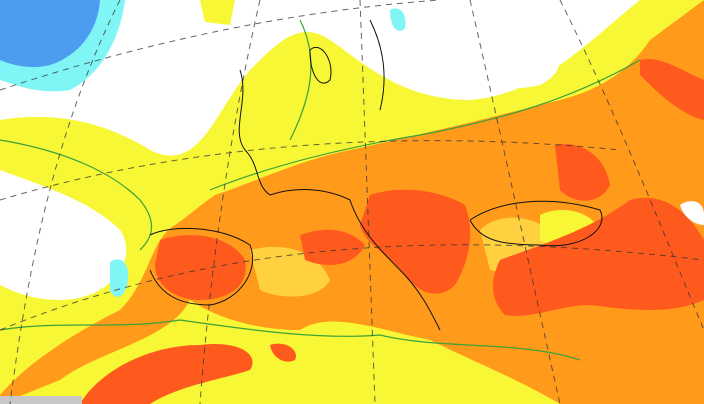  Describe the element at coordinates (41, 400) in the screenshot. I see `gray-strip` at that location.